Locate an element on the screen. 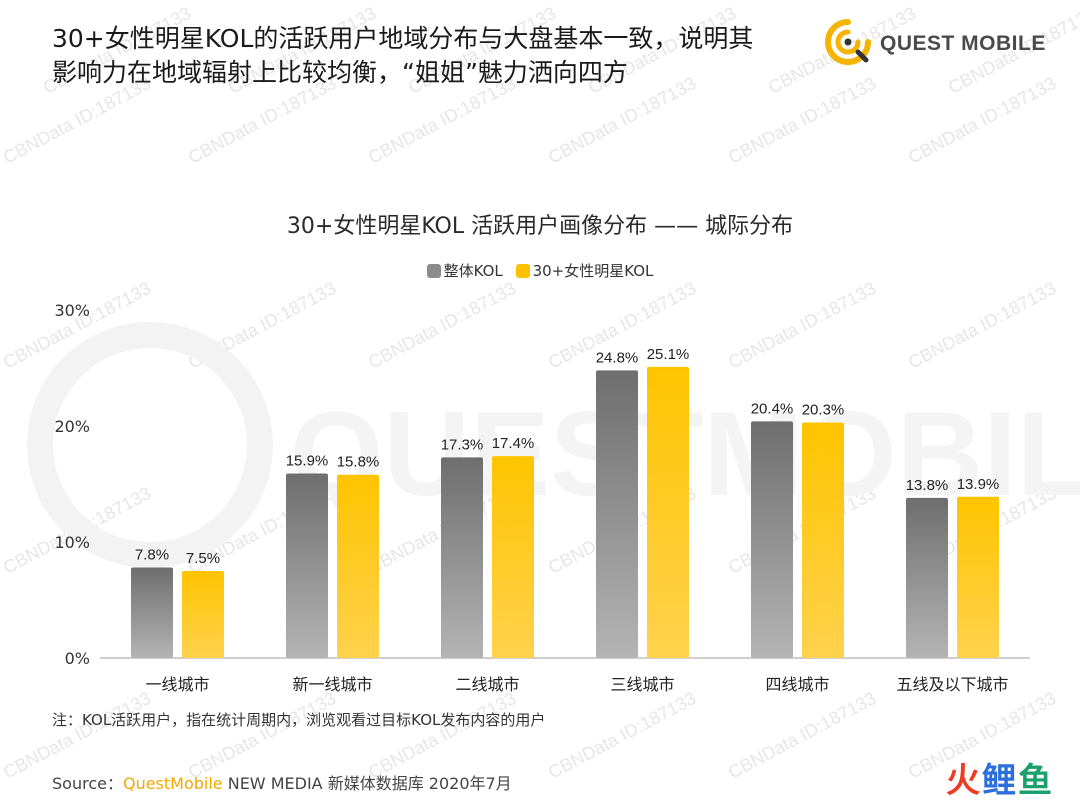 Image resolution: width=1080 pixels, height=810 pixels. questmobile-logo: QUEST MOBILE is located at coordinates (935, 44).